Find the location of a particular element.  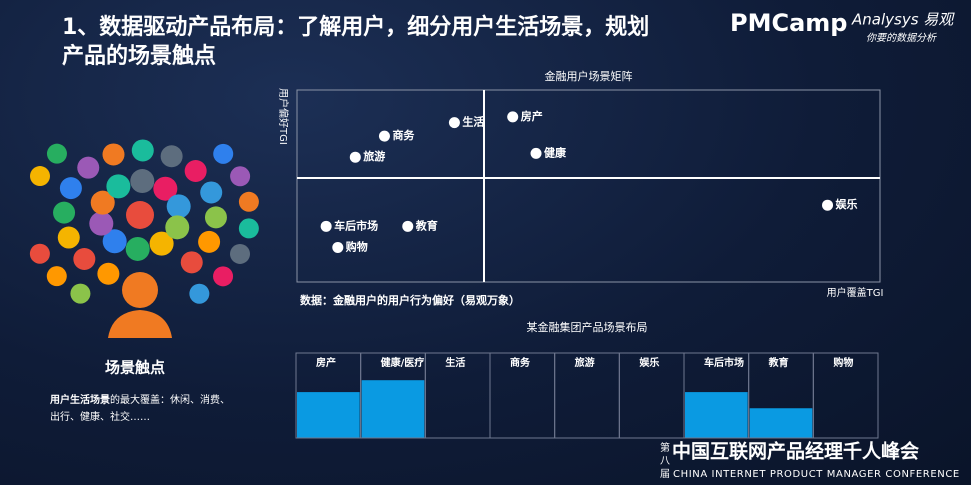

person-head is located at coordinates (140, 290).